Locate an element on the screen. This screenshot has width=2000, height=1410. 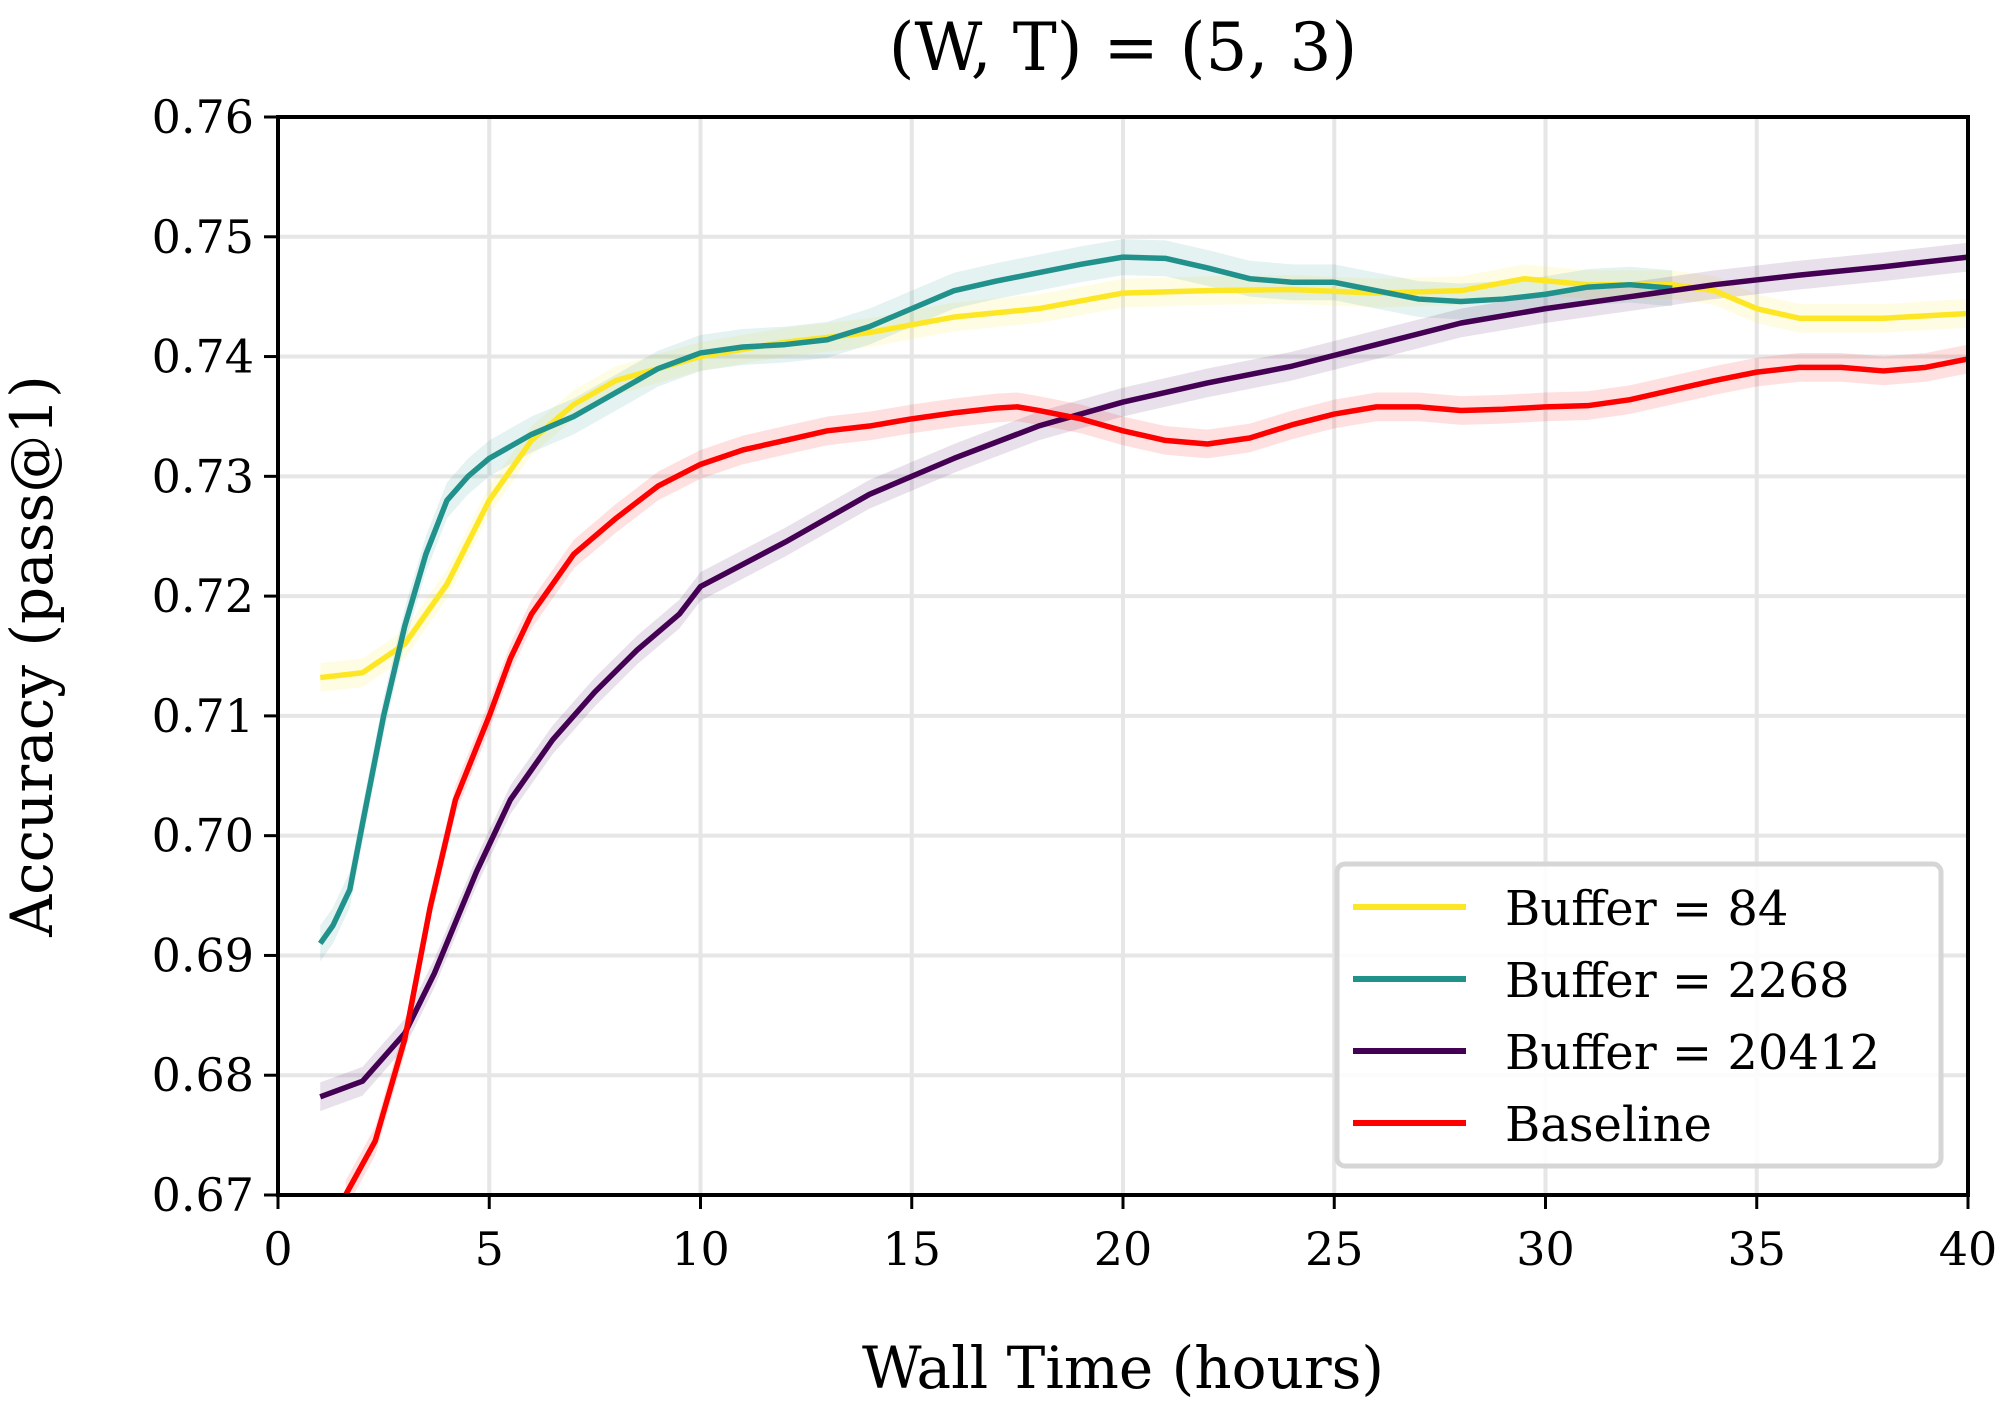
legend-label: Buffer = 2268 is located at coordinates (1677, 981).